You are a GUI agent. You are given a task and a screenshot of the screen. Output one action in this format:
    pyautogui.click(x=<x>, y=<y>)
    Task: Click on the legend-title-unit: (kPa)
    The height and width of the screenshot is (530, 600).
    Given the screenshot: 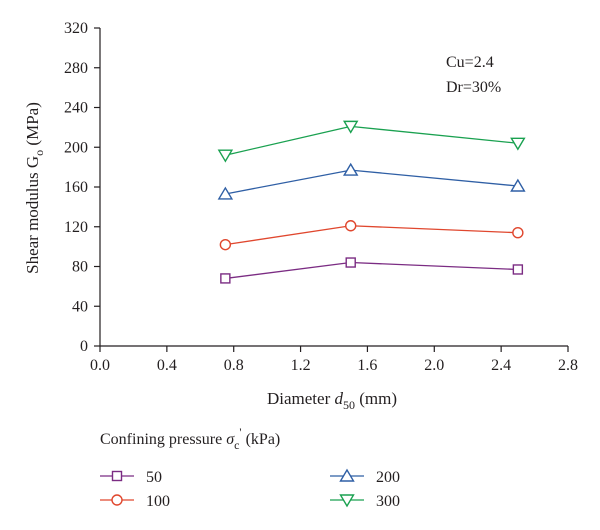 What is the action you would take?
    pyautogui.click(x=261, y=439)
    